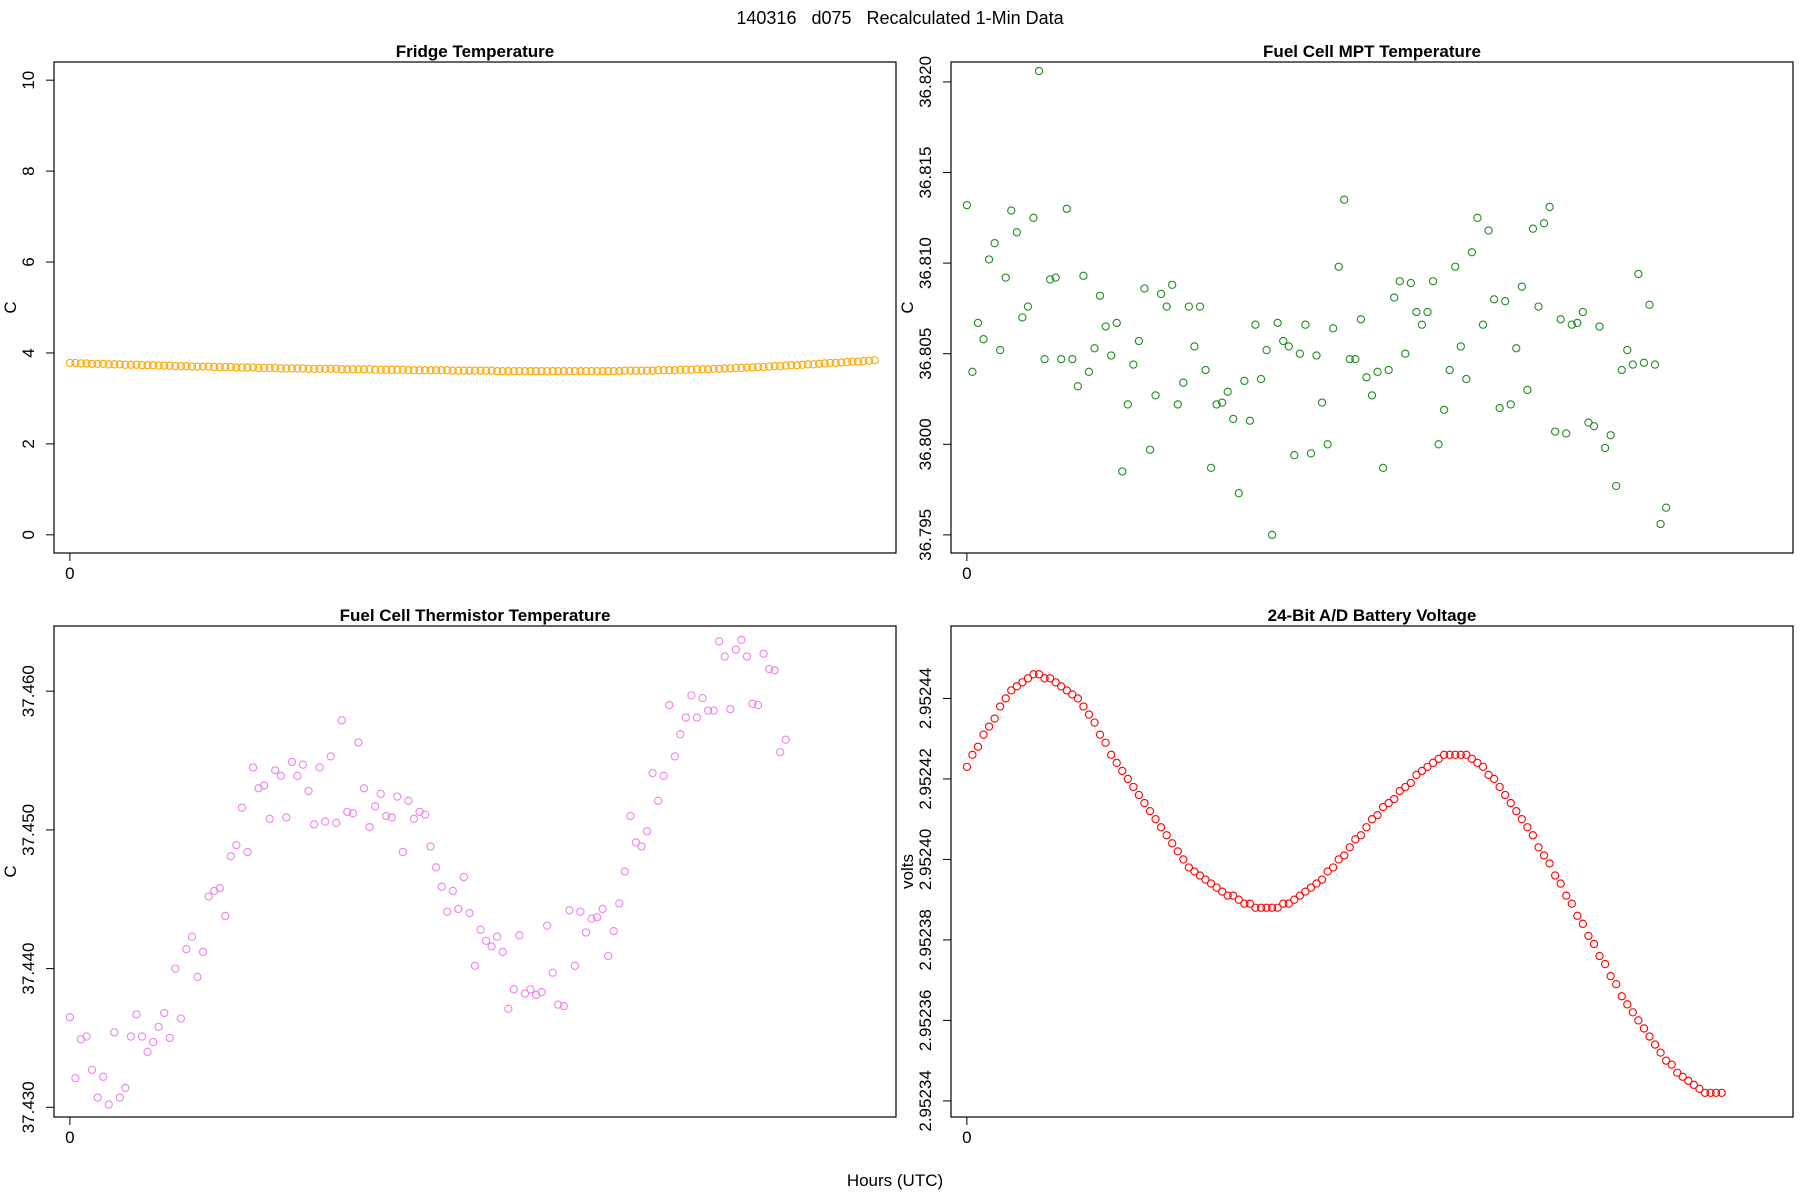 This screenshot has height=1200, width=1800. Describe the element at coordinates (28, 830) in the screenshot. I see `y-tick-label: 37.450` at that location.